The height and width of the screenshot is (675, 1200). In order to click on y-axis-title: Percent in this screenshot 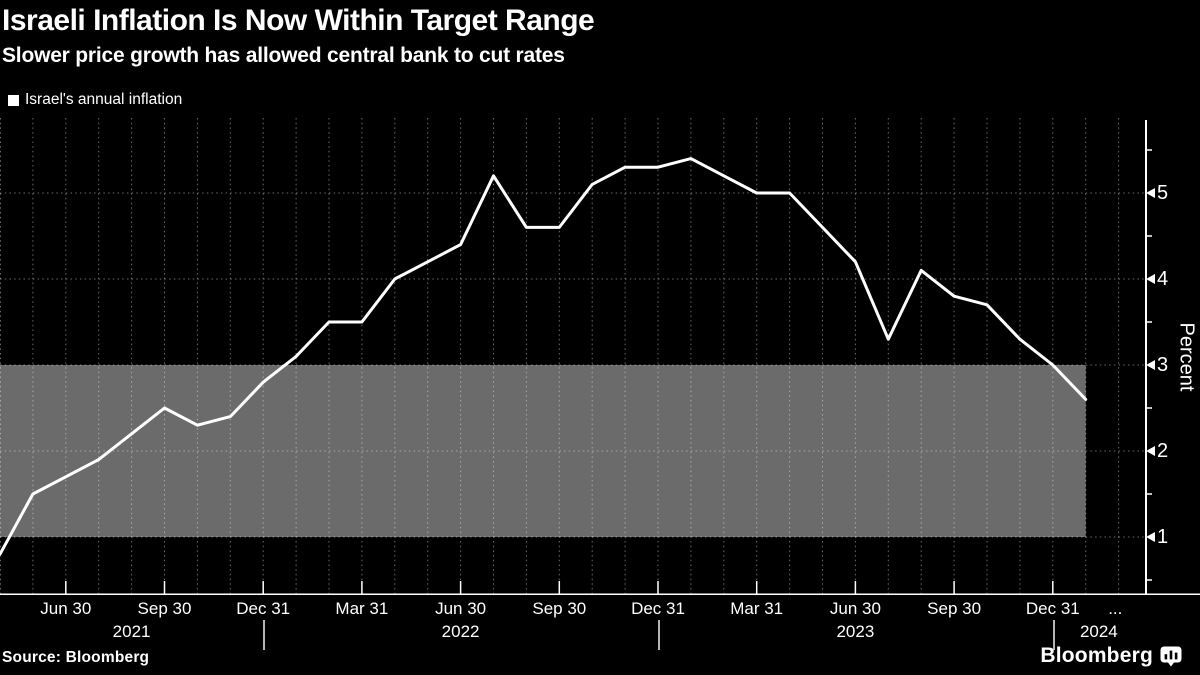, I will do `click(1186, 357)`.